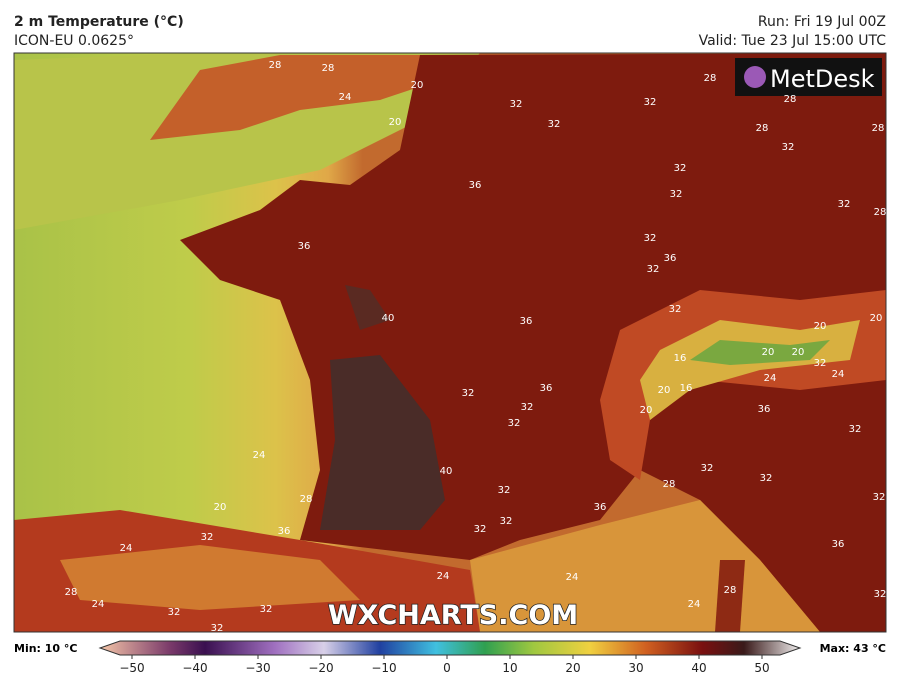 This screenshot has height=693, width=900. Describe the element at coordinates (295, 97) in the screenshot. I see `england` at that location.